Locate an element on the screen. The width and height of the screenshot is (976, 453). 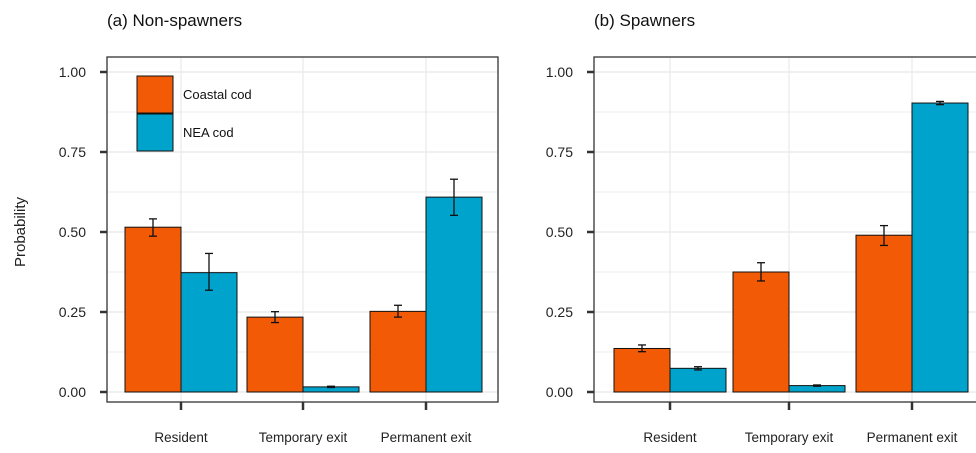
panel-title: (a) Non-spawners is located at coordinates (174, 20).